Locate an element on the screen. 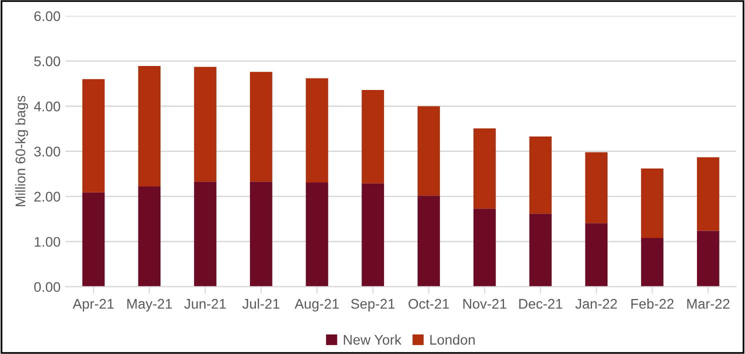 This screenshot has height=354, width=745. x-tick-label: Jun-21 is located at coordinates (205, 303).